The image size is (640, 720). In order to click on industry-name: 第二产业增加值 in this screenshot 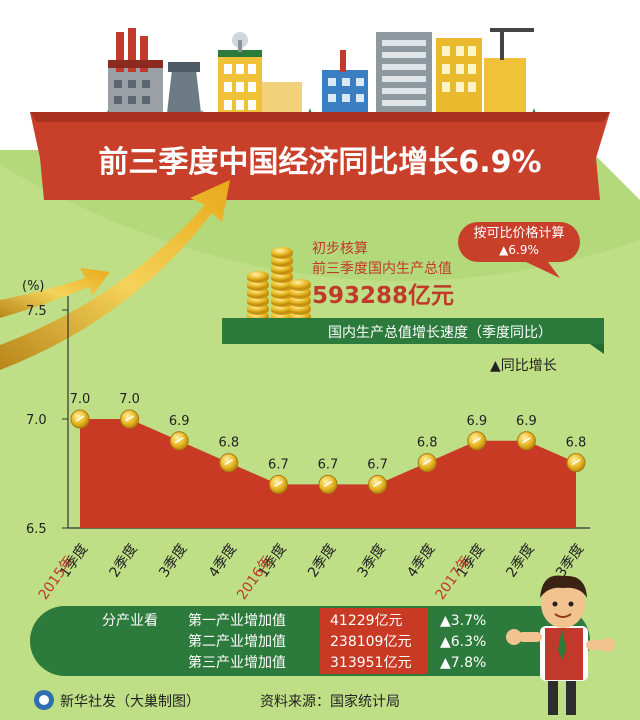, I will do `click(237, 641)`.